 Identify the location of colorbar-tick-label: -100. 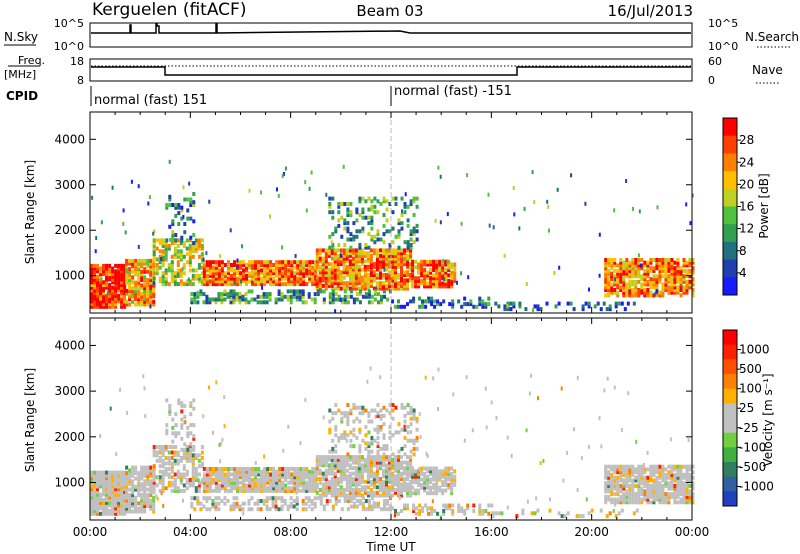
(752, 447).